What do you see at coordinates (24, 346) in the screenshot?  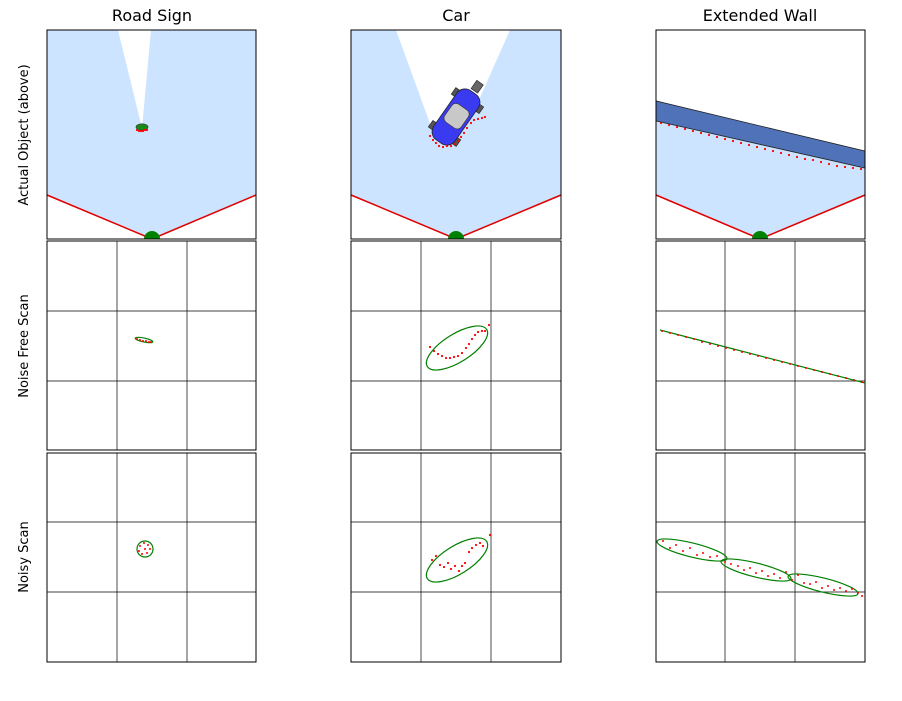 I see `row-label-noise-free: Noise Free Scan` at bounding box center [24, 346].